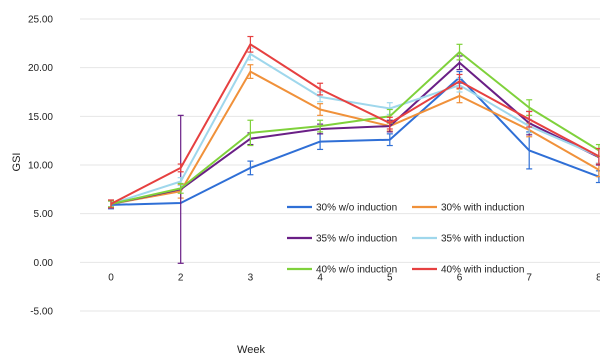 Image resolution: width=600 pixels, height=358 pixels. I want to click on x-axis-title: Week, so click(251, 350).